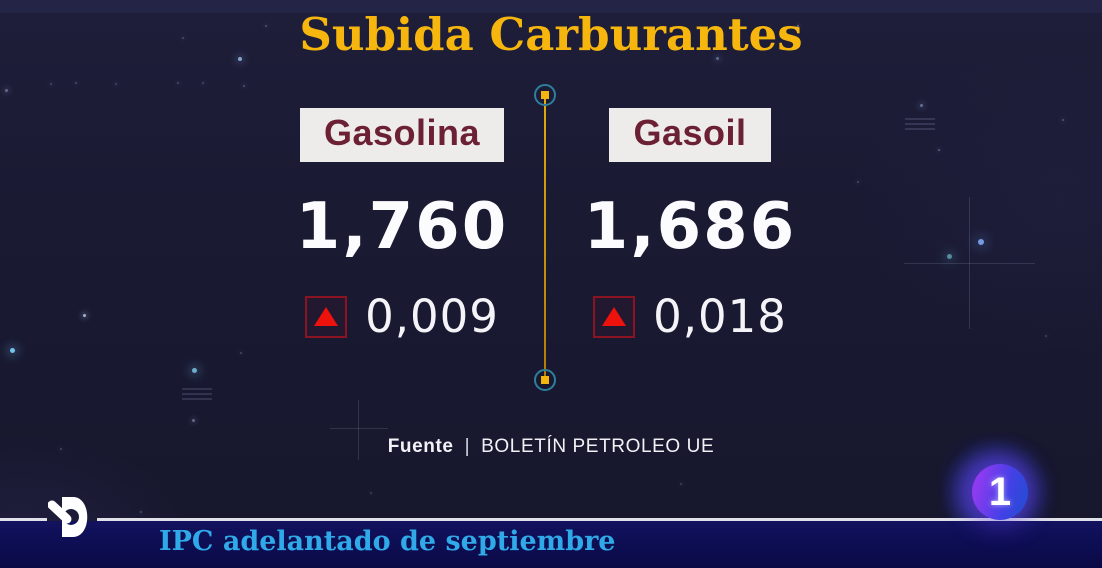  I want to click on gasolina-change-row: 0,009, so click(402, 316).